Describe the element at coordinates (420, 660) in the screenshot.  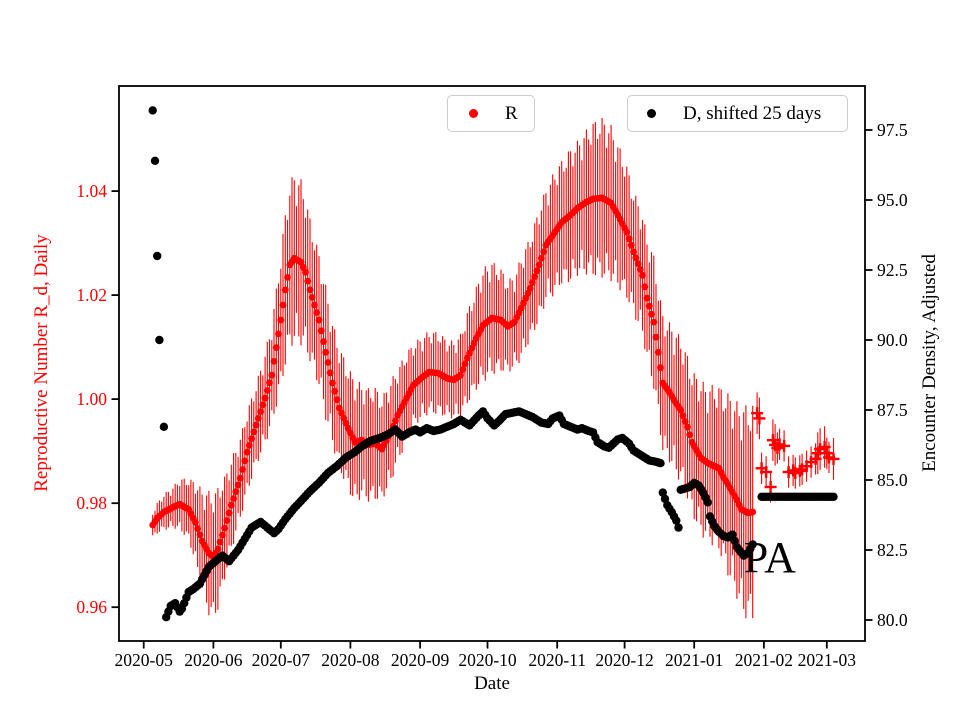
I see `svg-text: 2020-09` at that location.